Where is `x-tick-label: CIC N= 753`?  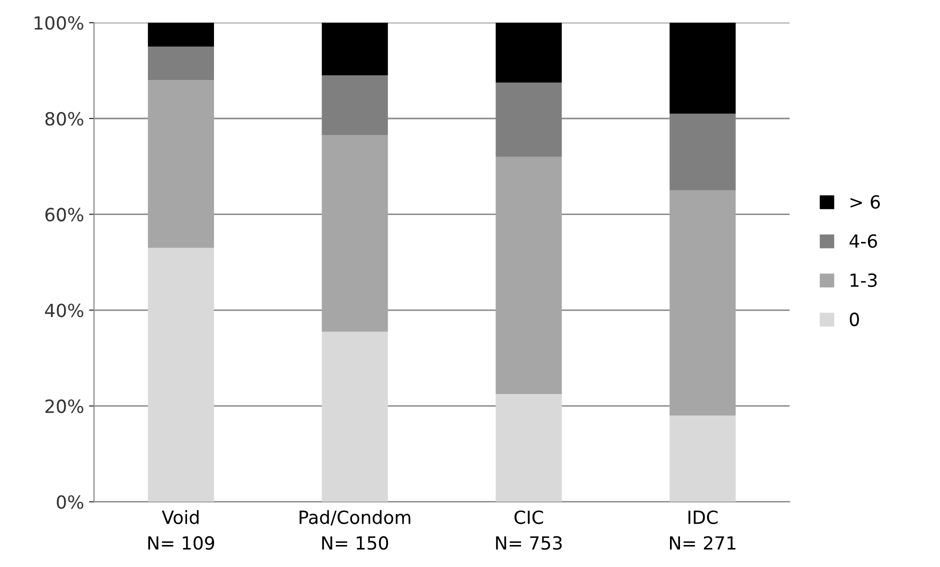 x-tick-label: CIC N= 753 is located at coordinates (529, 530).